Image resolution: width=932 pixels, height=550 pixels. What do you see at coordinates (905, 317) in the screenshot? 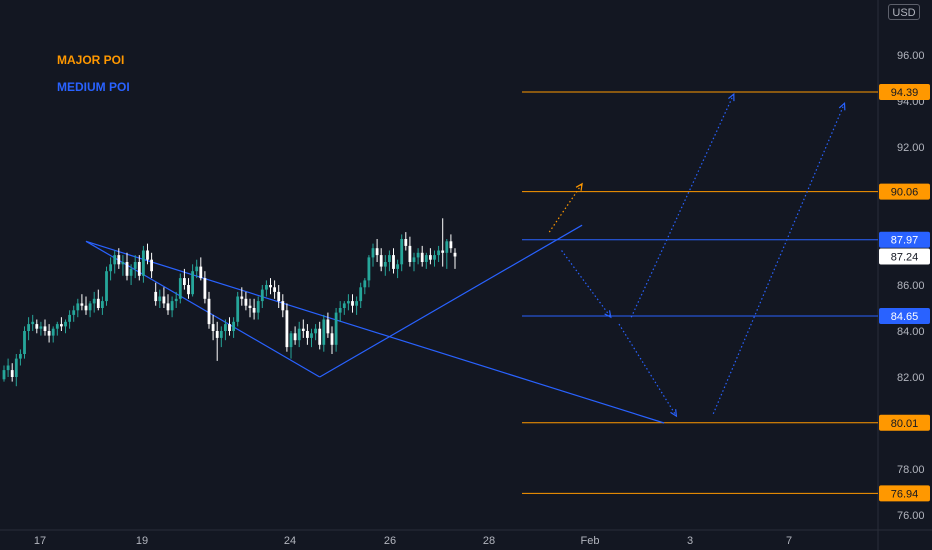
I see `price-badge-text: 84.65` at bounding box center [905, 317].